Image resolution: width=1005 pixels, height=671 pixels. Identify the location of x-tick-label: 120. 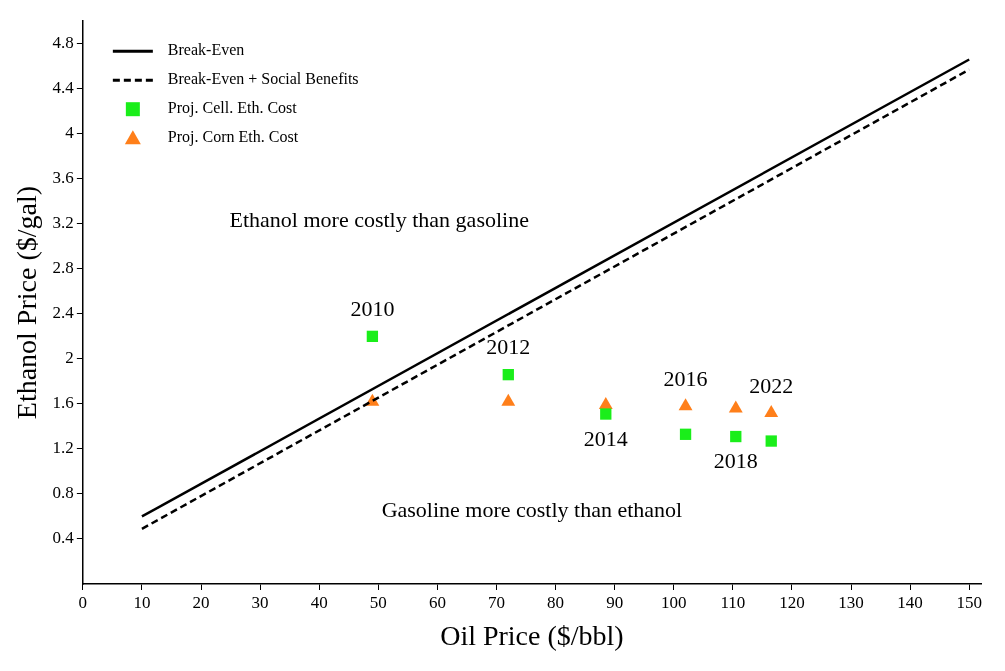
(792, 602).